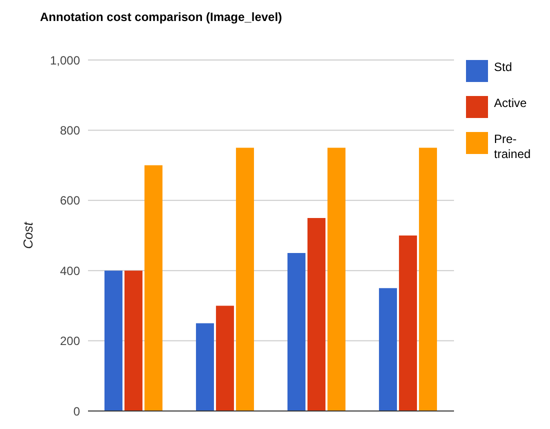 Image resolution: width=550 pixels, height=429 pixels. What do you see at coordinates (161, 17) in the screenshot?
I see `chart-title: Annotation cost comparison (Image_level)` at bounding box center [161, 17].